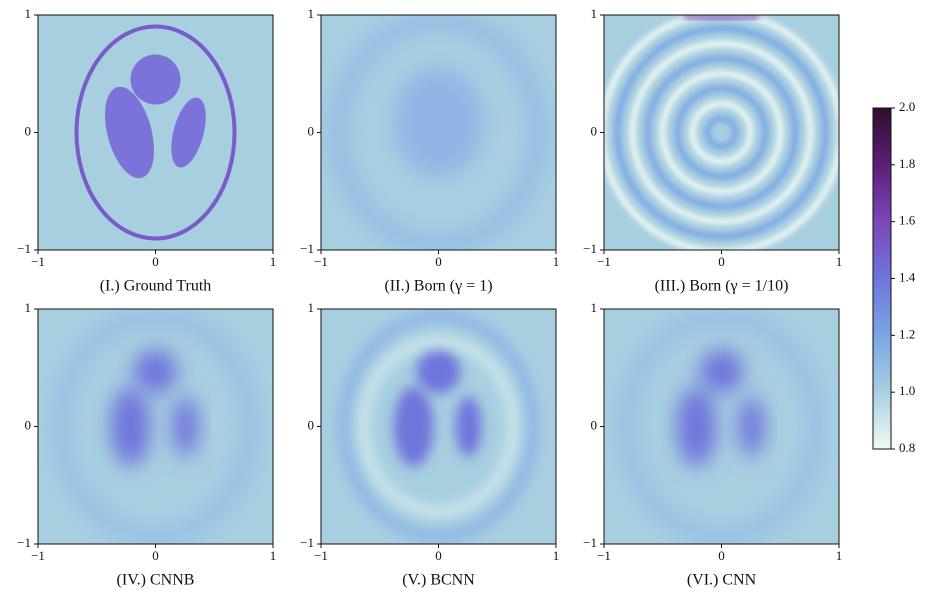 This screenshot has width=927, height=598. What do you see at coordinates (156, 286) in the screenshot?
I see `panel-title: (I.) Ground Truth` at bounding box center [156, 286].